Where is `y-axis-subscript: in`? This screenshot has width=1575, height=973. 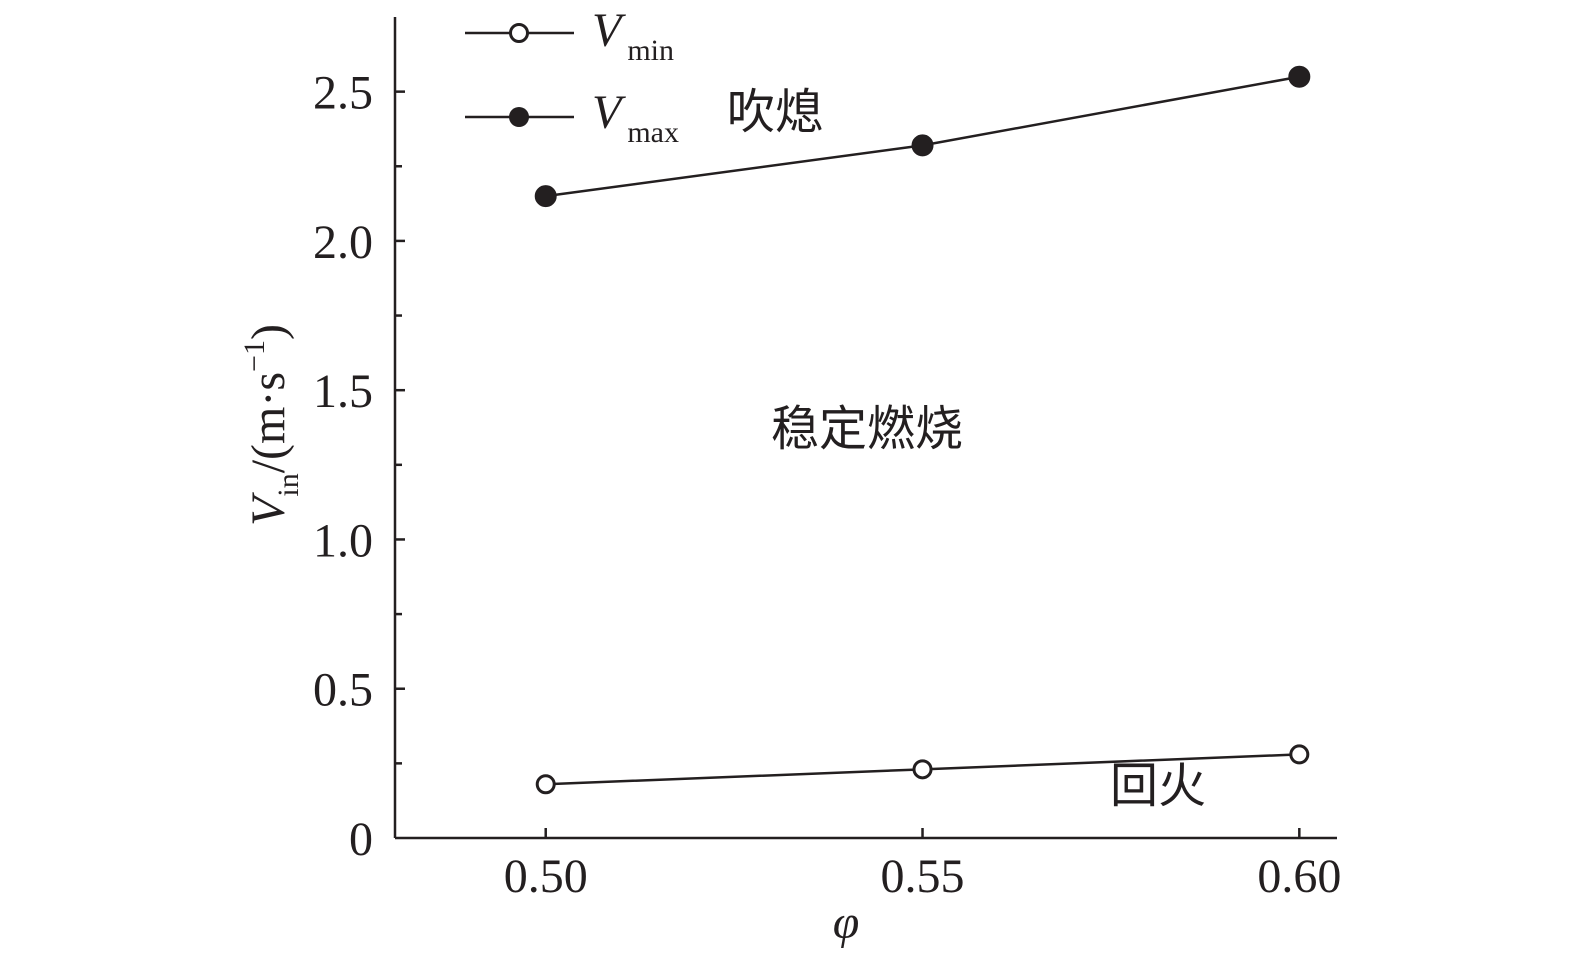 y-axis-subscript: in is located at coordinates (288, 484).